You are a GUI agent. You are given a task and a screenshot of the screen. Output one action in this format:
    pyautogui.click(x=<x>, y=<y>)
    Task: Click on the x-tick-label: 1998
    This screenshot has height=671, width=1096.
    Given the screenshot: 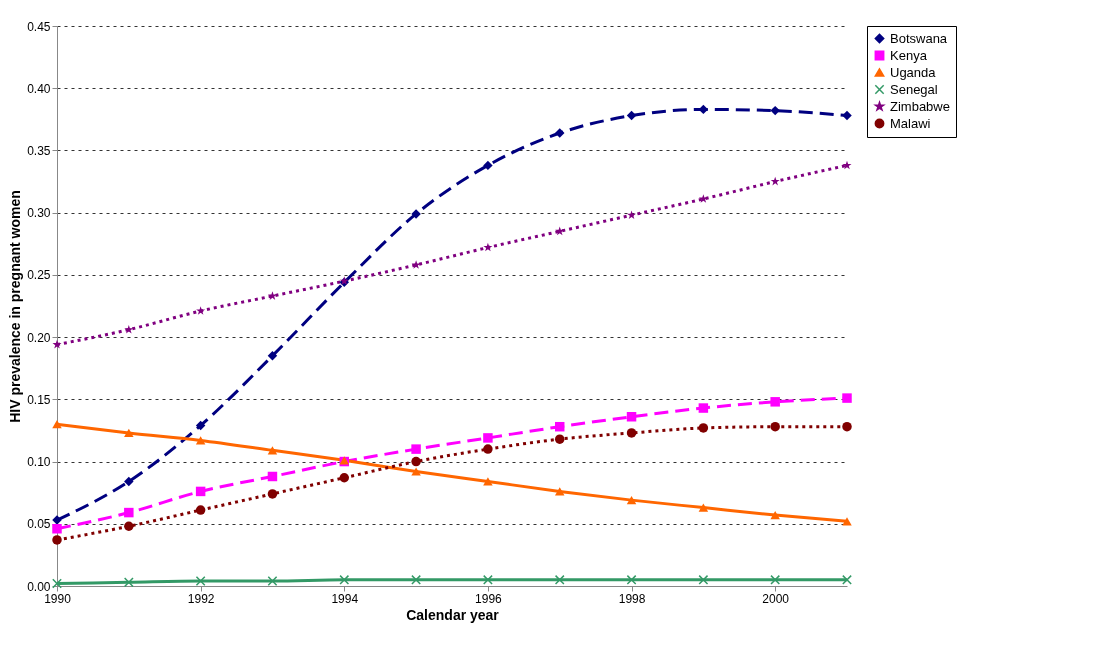 What is the action you would take?
    pyautogui.click(x=632, y=598)
    